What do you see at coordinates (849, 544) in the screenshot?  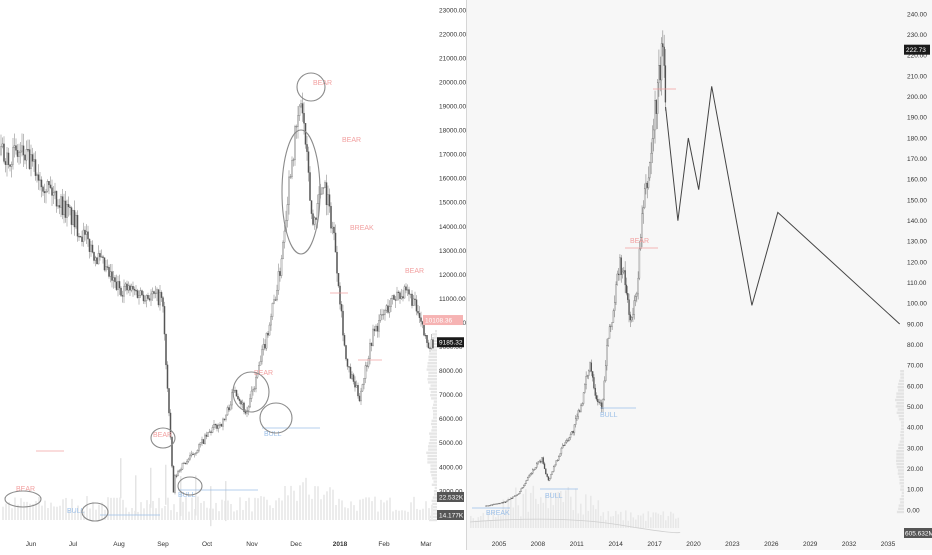 I see `right-x-tick-label: 2032` at bounding box center [849, 544].